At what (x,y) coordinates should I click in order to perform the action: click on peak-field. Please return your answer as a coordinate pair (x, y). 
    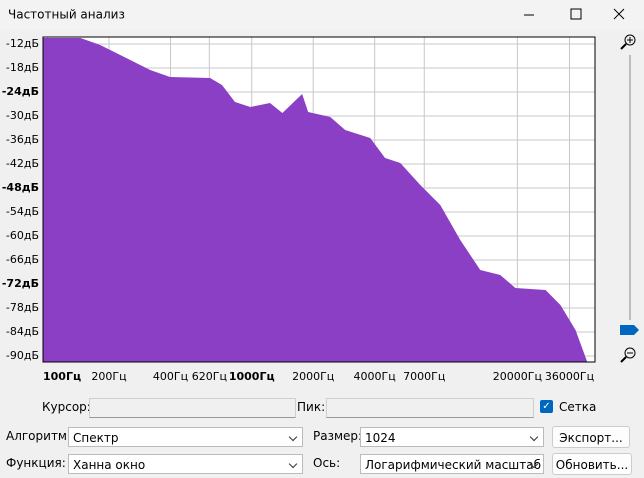
    Looking at the image, I should click on (430, 408).